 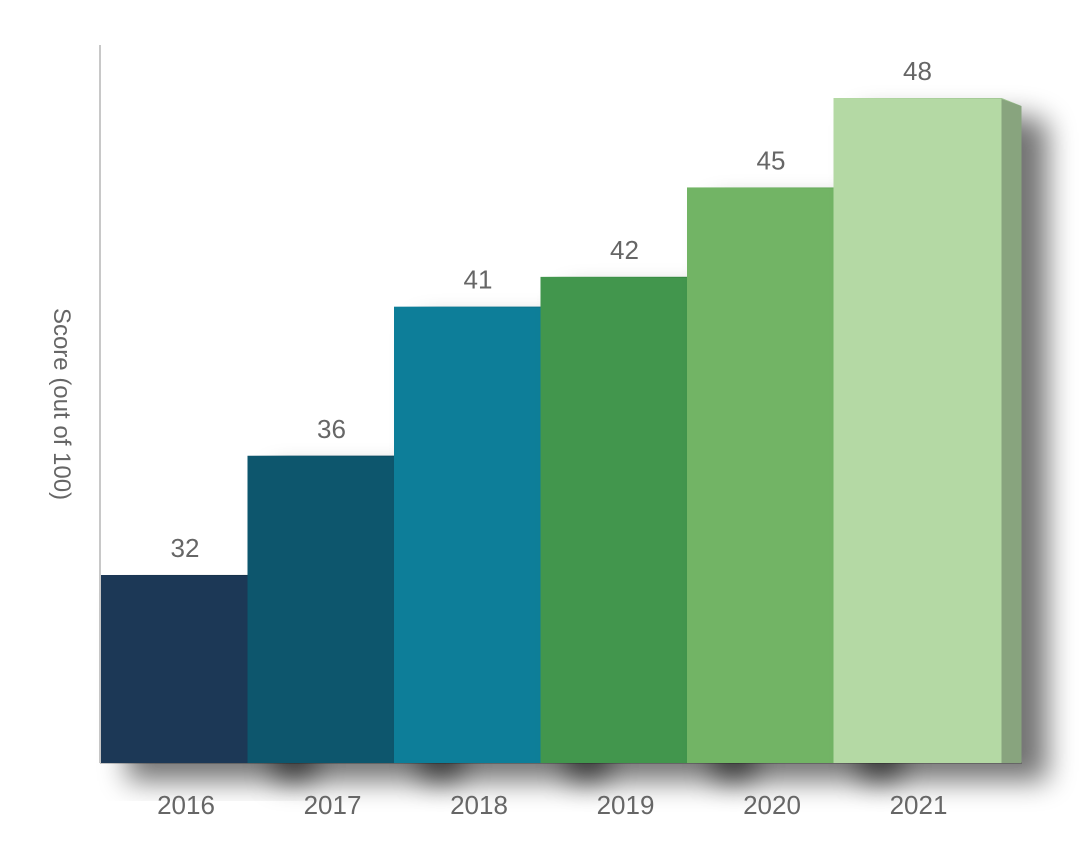 I want to click on bar-2021, so click(x=927, y=430).